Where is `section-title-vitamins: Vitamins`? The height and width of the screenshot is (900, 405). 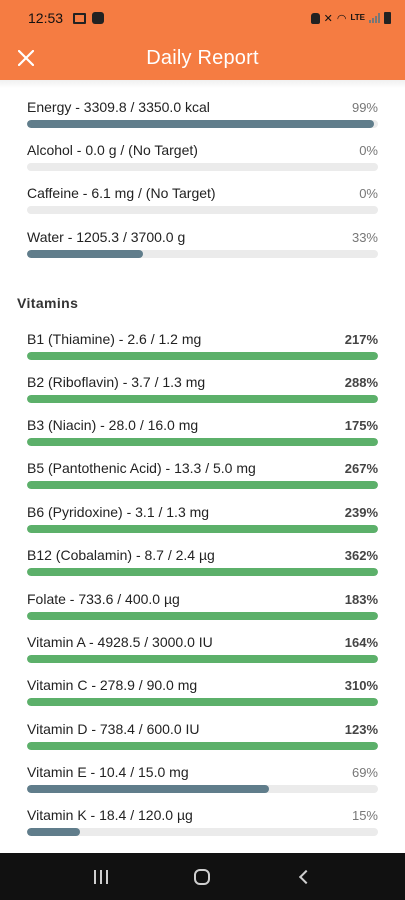
section-title-vitamins: Vitamins is located at coordinates (48, 303).